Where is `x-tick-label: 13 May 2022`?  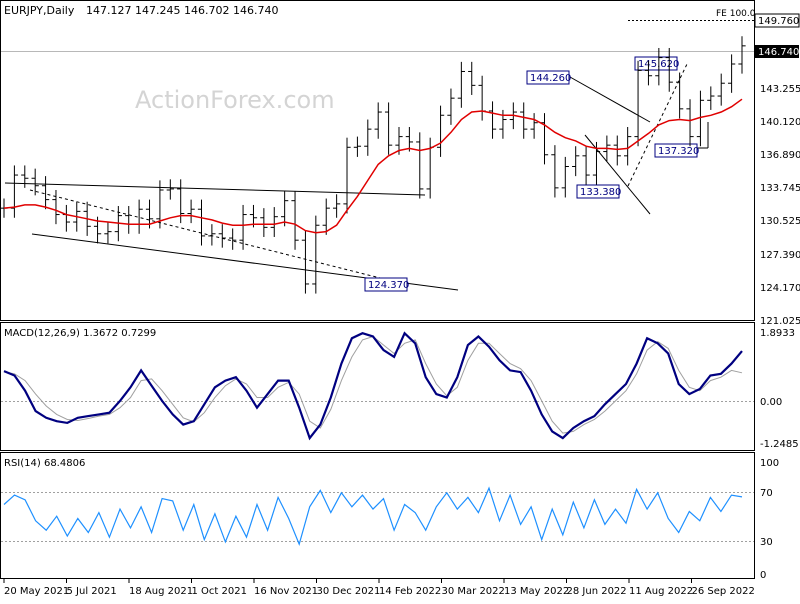
x-tick-label: 13 May 2022 is located at coordinates (536, 591).